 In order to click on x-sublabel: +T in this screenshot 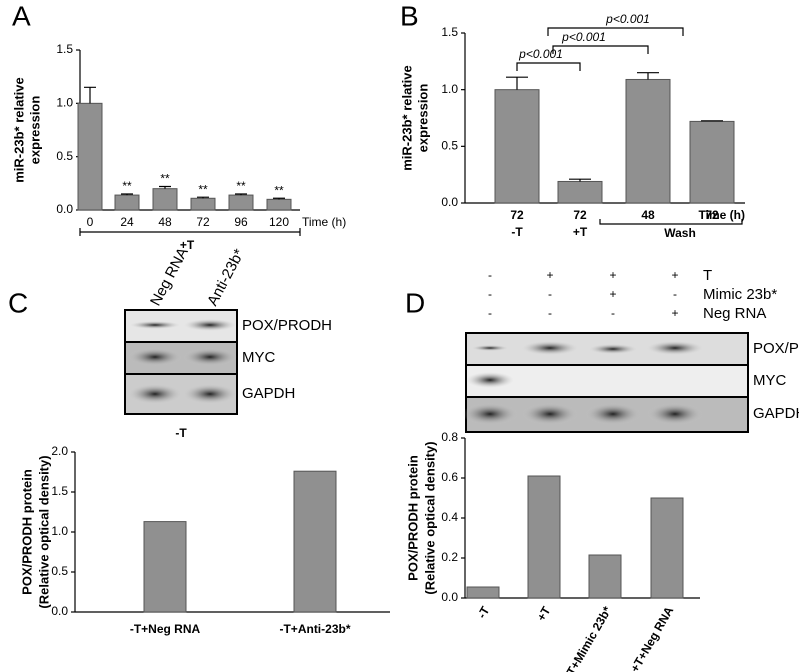, I will do `click(580, 232)`.